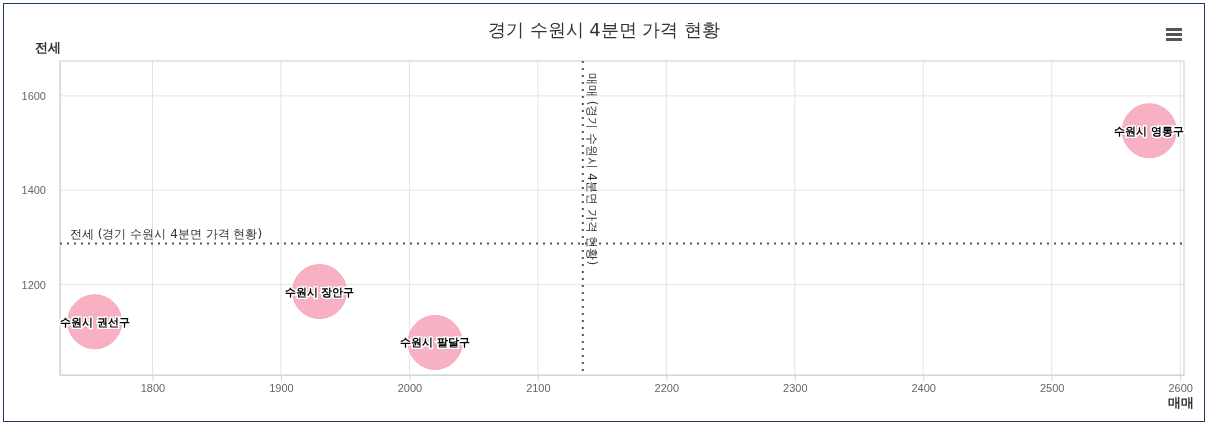  I want to click on y-tick-label: 1600, so click(33, 95).